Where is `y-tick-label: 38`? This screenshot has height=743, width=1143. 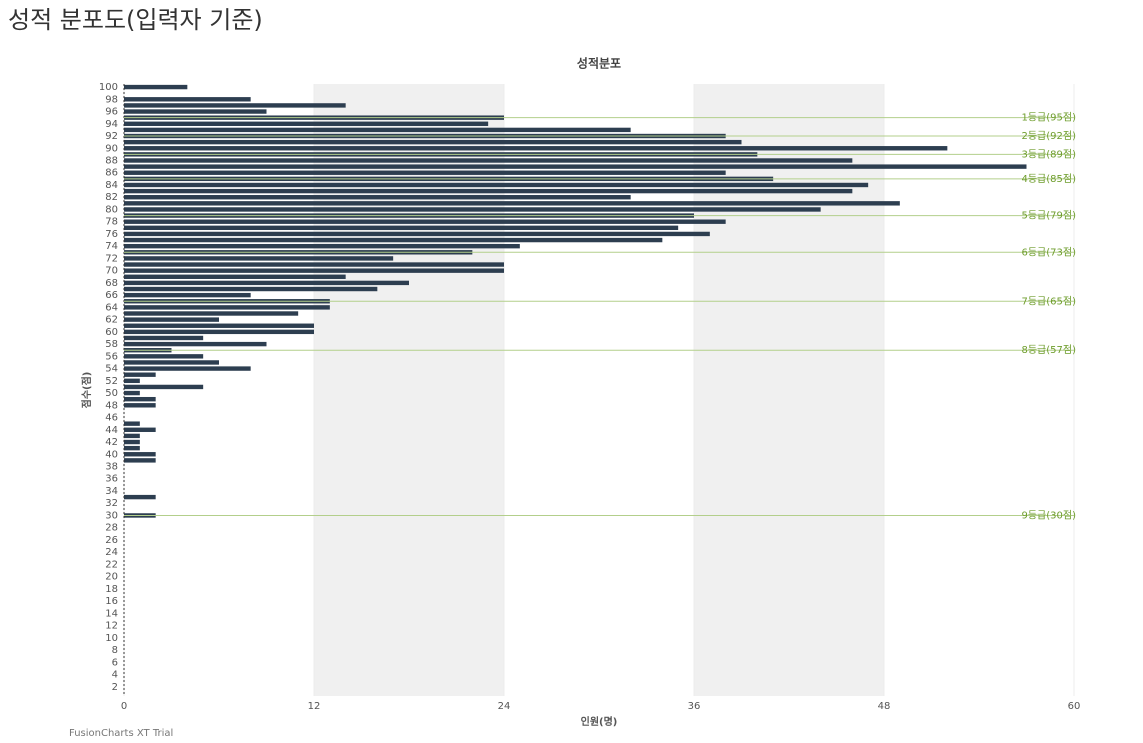 y-tick-label: 38 is located at coordinates (111, 467).